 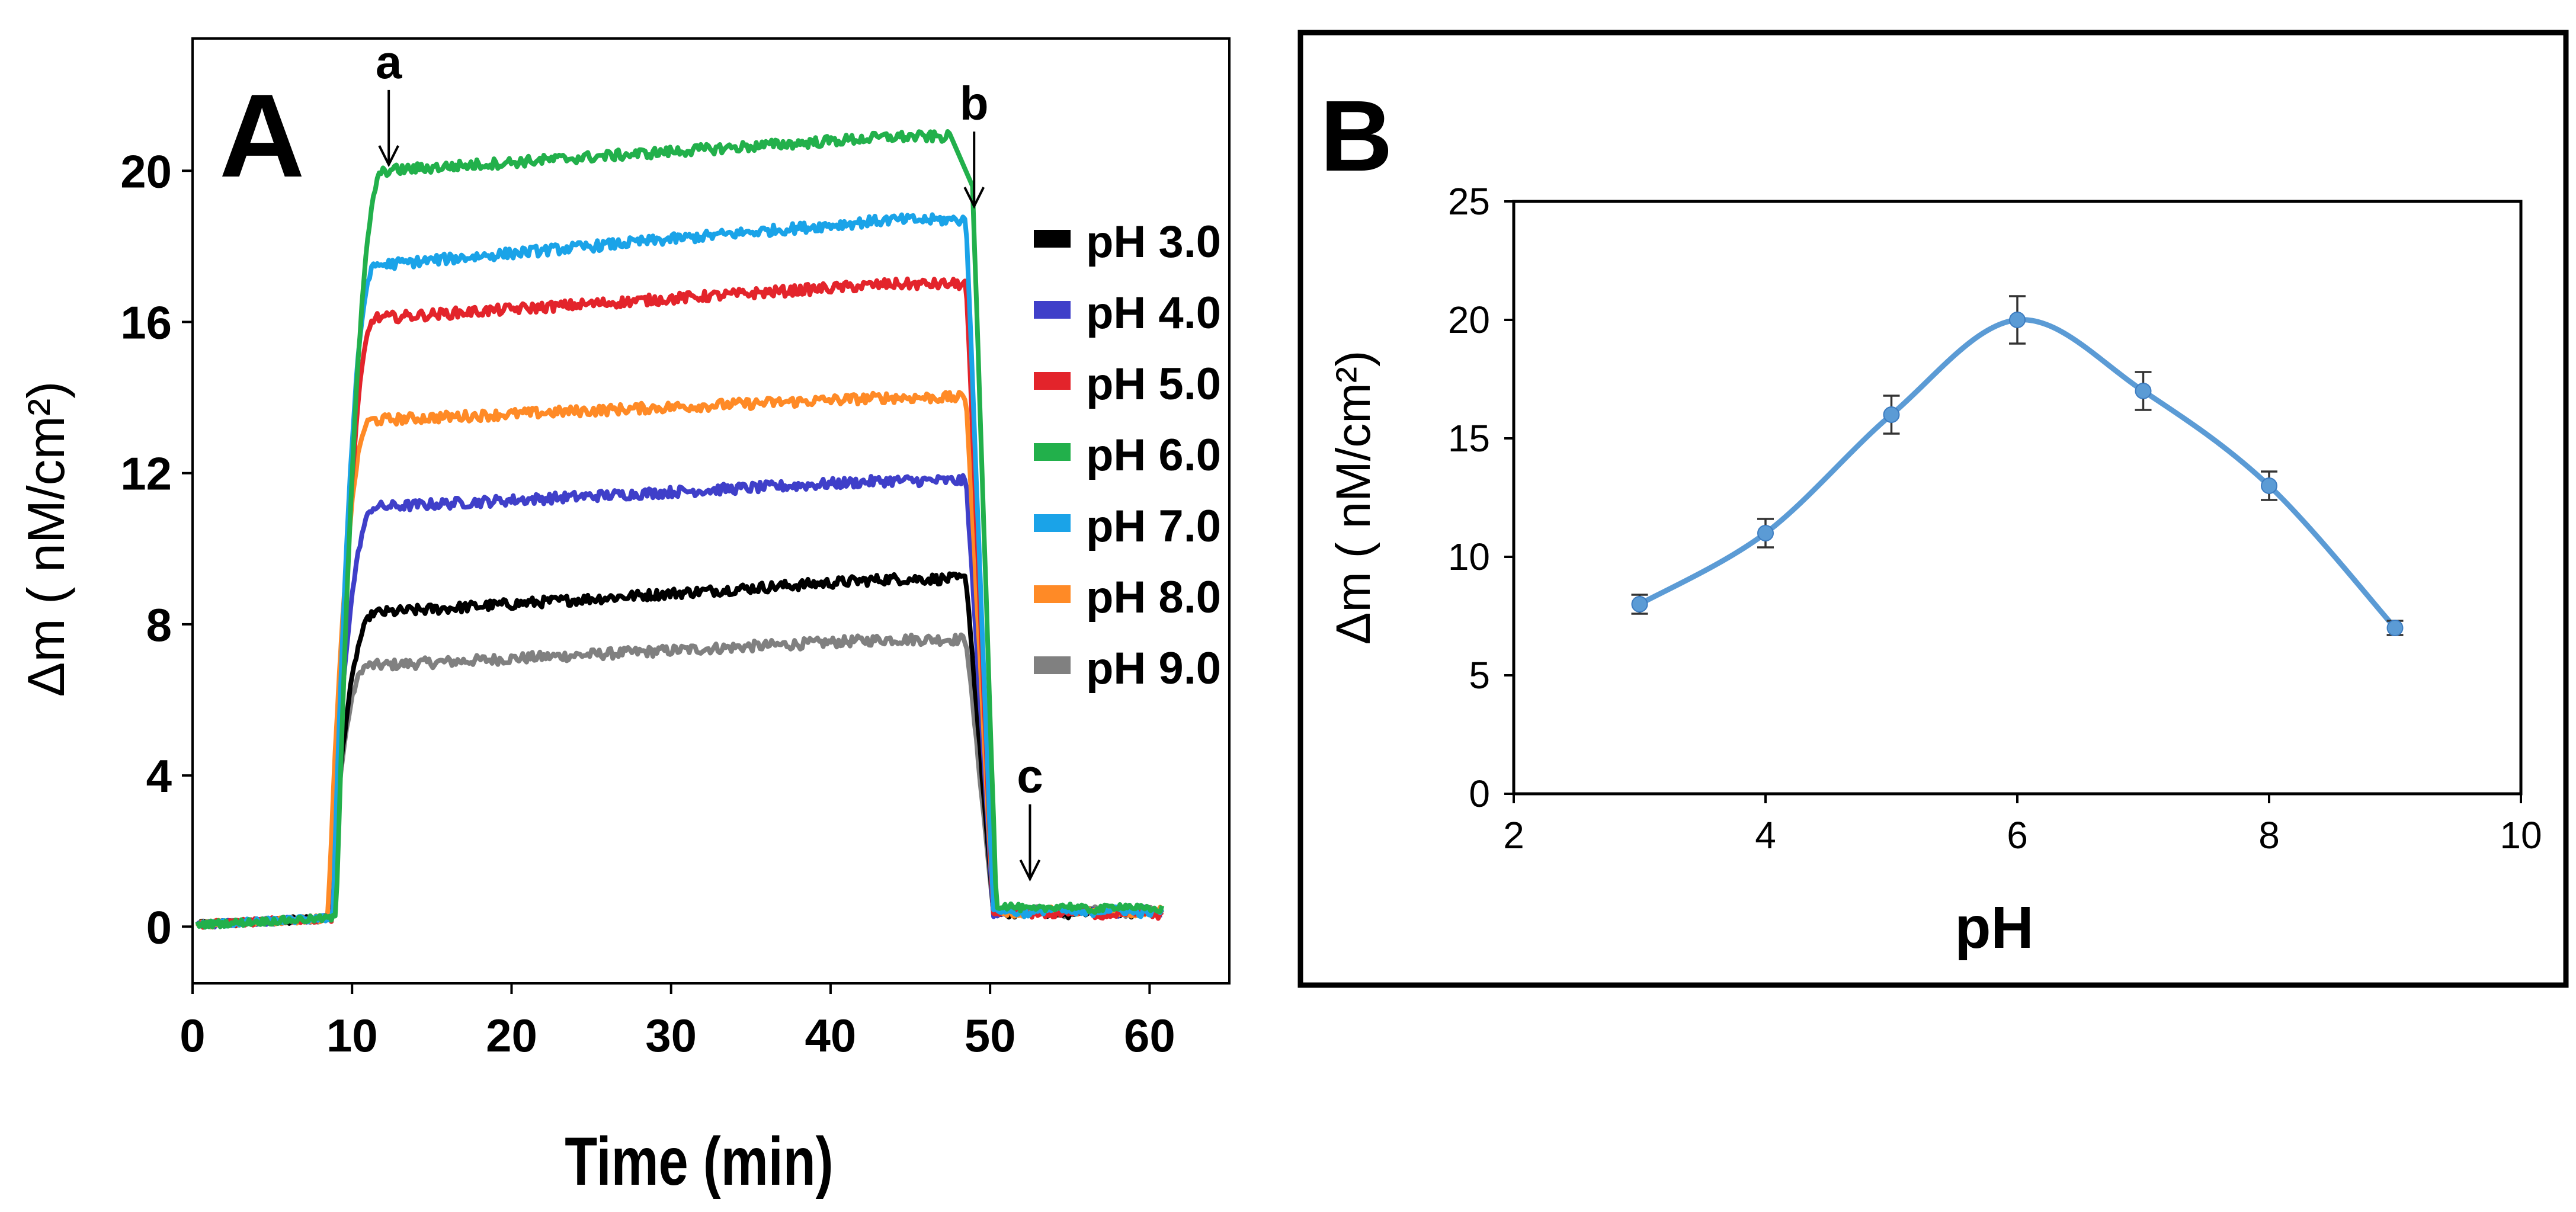 I want to click on x-tick-label: 30, so click(x=671, y=1035).